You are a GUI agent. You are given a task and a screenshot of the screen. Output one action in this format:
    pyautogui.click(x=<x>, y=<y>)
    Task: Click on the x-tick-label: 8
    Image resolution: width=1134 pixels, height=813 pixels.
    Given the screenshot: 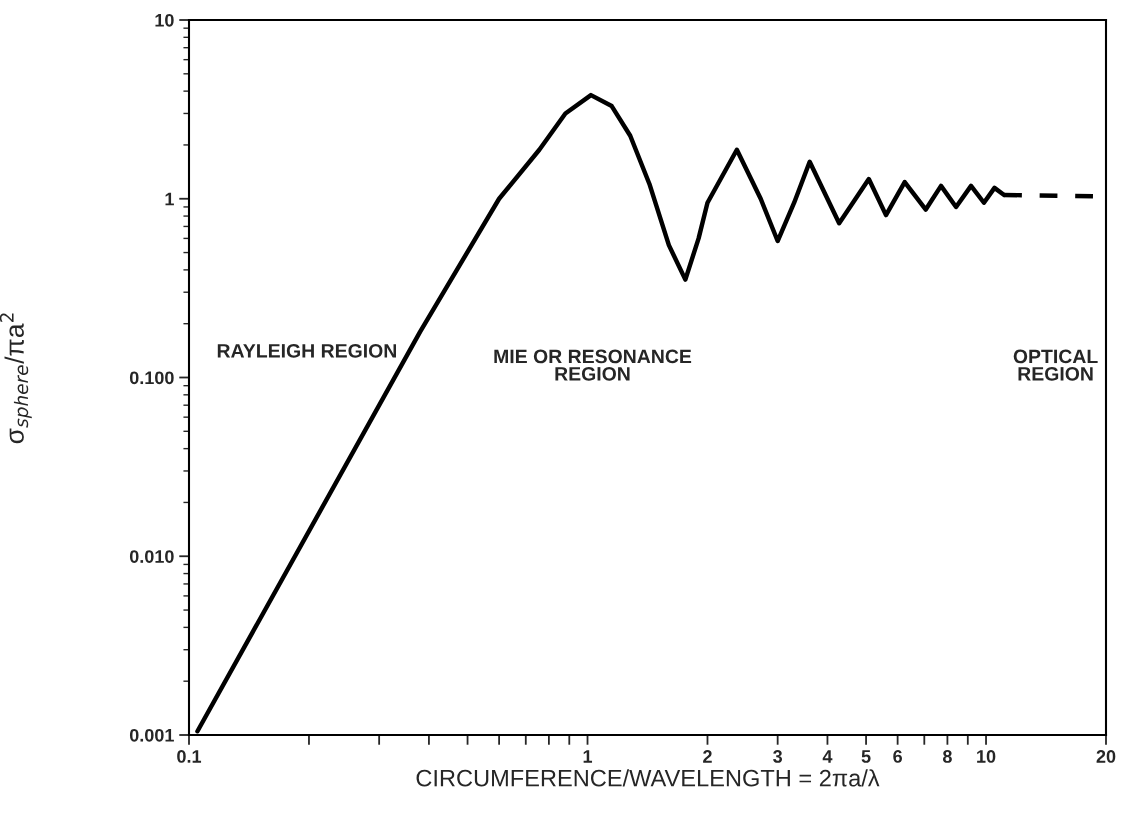 What is the action you would take?
    pyautogui.click(x=947, y=756)
    